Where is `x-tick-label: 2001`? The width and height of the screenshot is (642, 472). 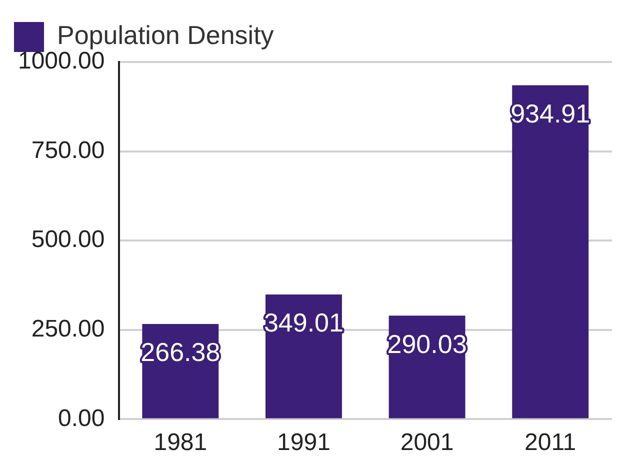
x-tick-label: 2001 is located at coordinates (427, 442).